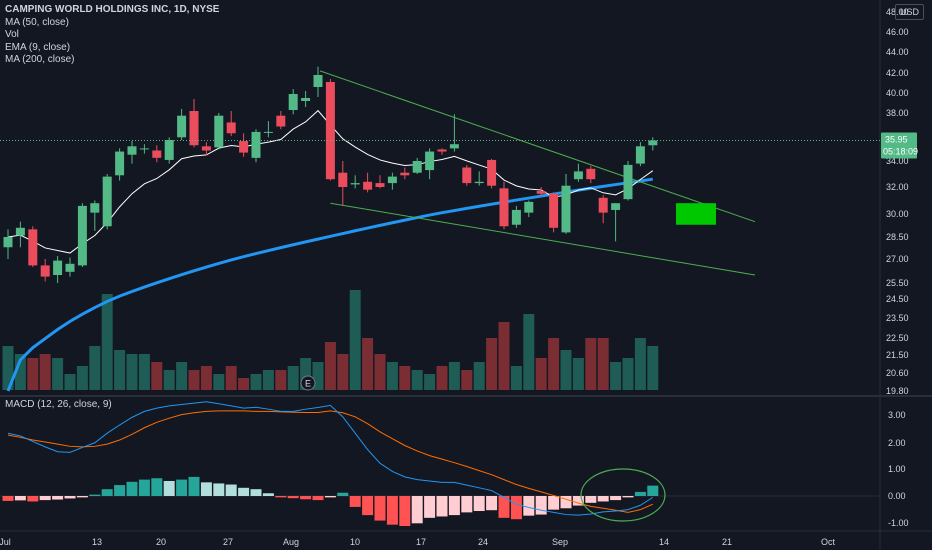 The image size is (932, 550). I want to click on symbol-title: CAMPING WORLD HOLDINGS INC, 1D, NYSE, so click(112, 9).